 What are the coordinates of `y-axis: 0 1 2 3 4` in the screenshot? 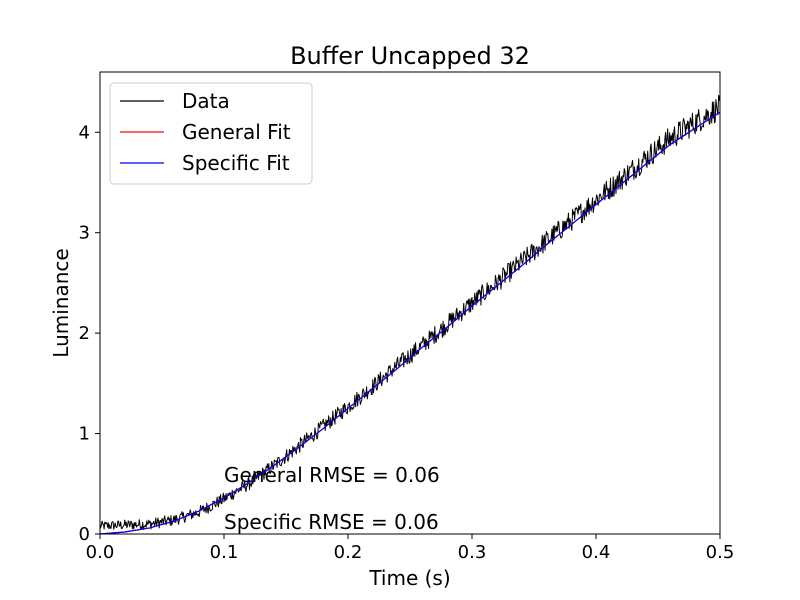 It's located at (89, 333).